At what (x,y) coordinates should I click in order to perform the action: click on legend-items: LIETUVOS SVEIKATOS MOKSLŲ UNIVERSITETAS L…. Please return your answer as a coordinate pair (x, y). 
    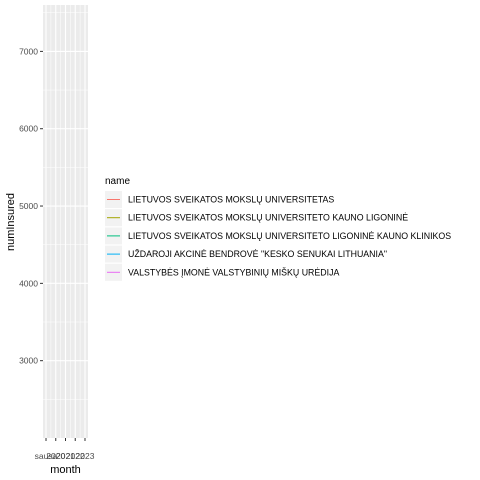
    Looking at the image, I should click on (278, 236).